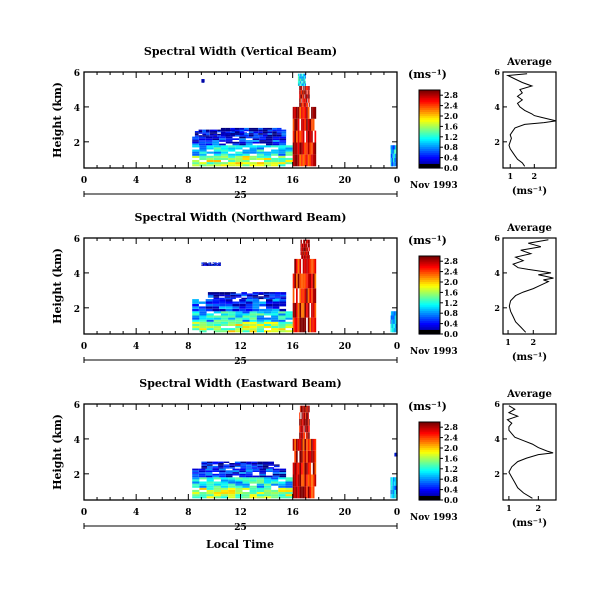 The image size is (610, 598). What do you see at coordinates (295, 120) in the screenshot?
I see `heatmap-cells` at bounding box center [295, 120].